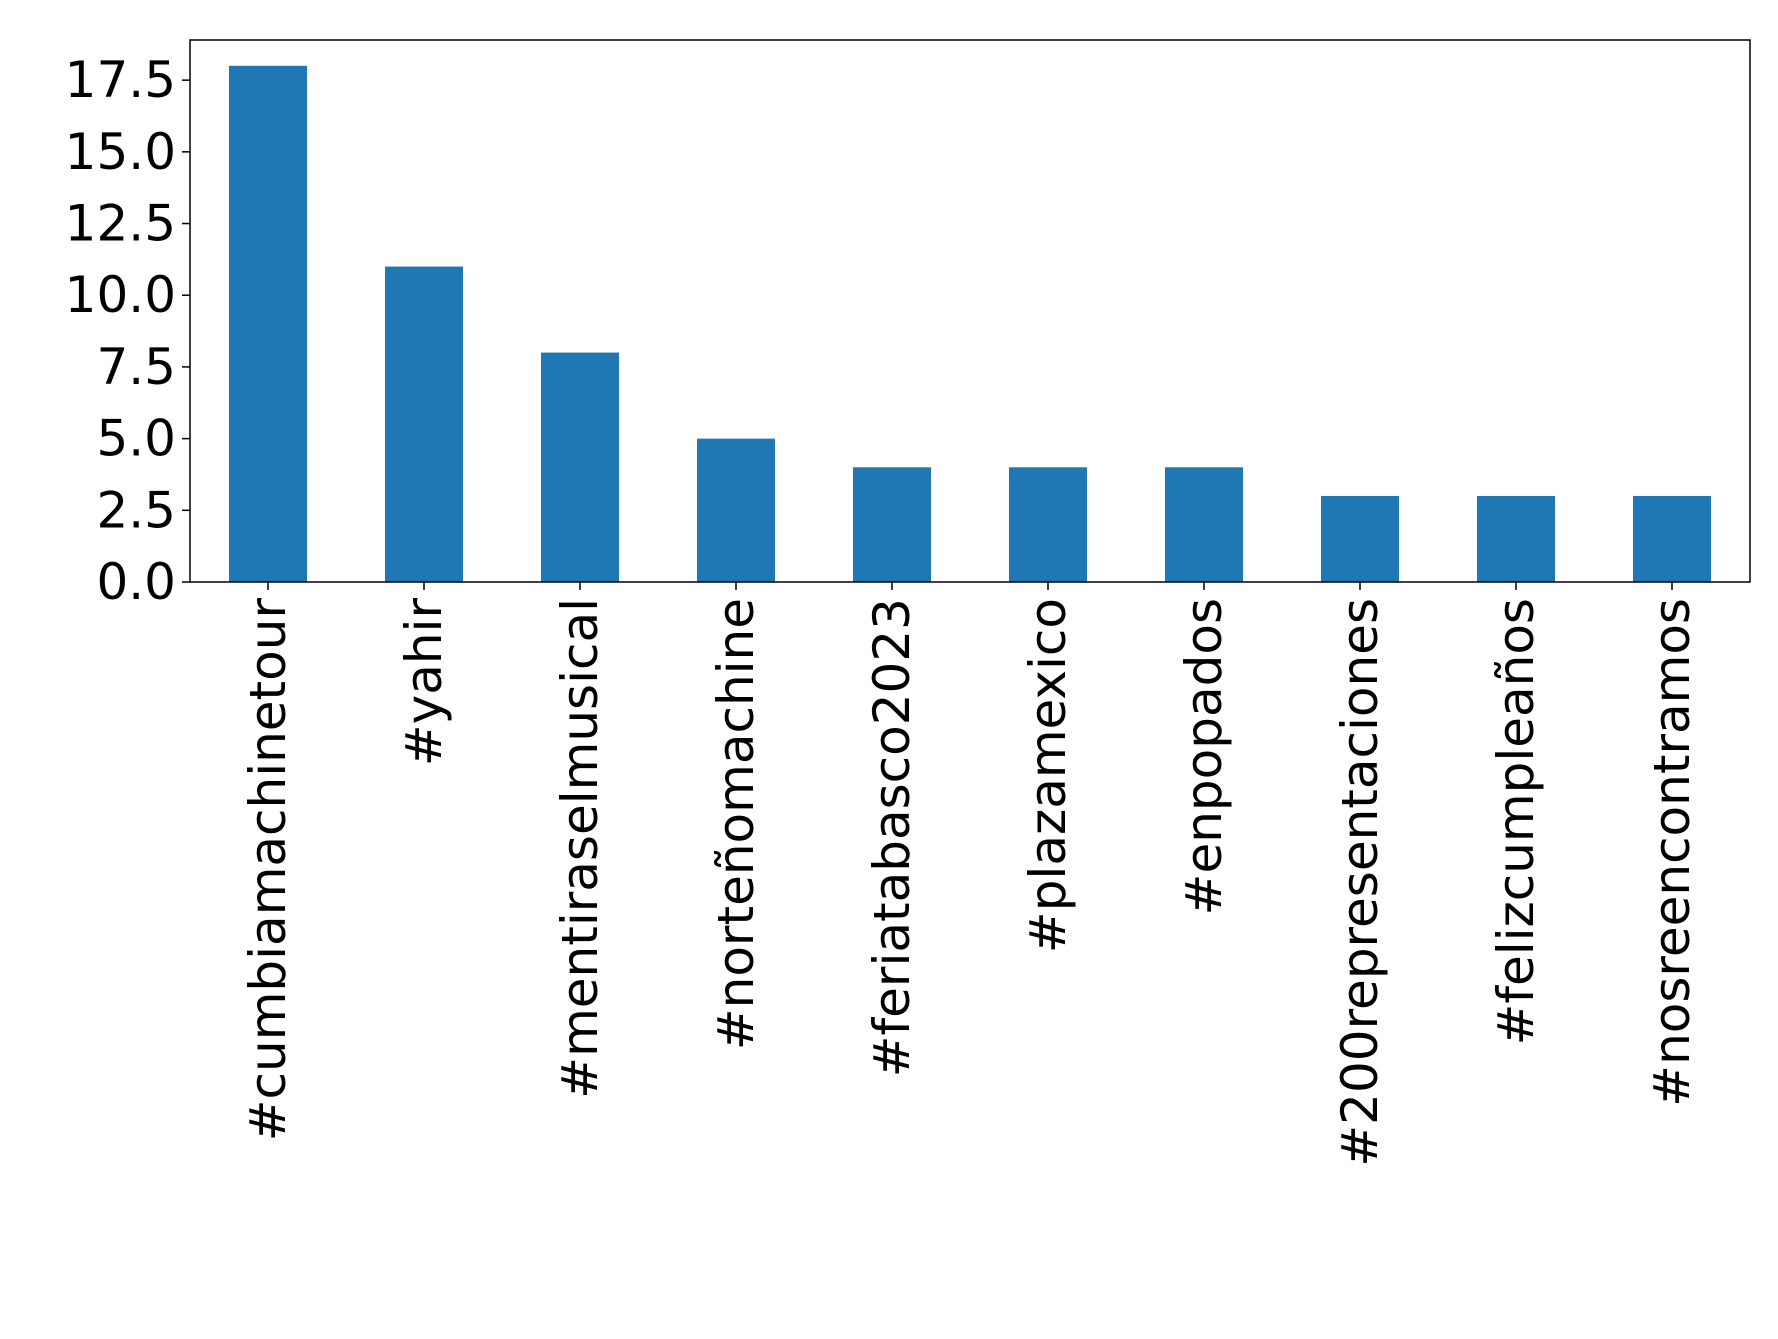 Image resolution: width=1778 pixels, height=1339 pixels. Describe the element at coordinates (136, 582) in the screenshot. I see `y-tick-label: 0.0` at that location.